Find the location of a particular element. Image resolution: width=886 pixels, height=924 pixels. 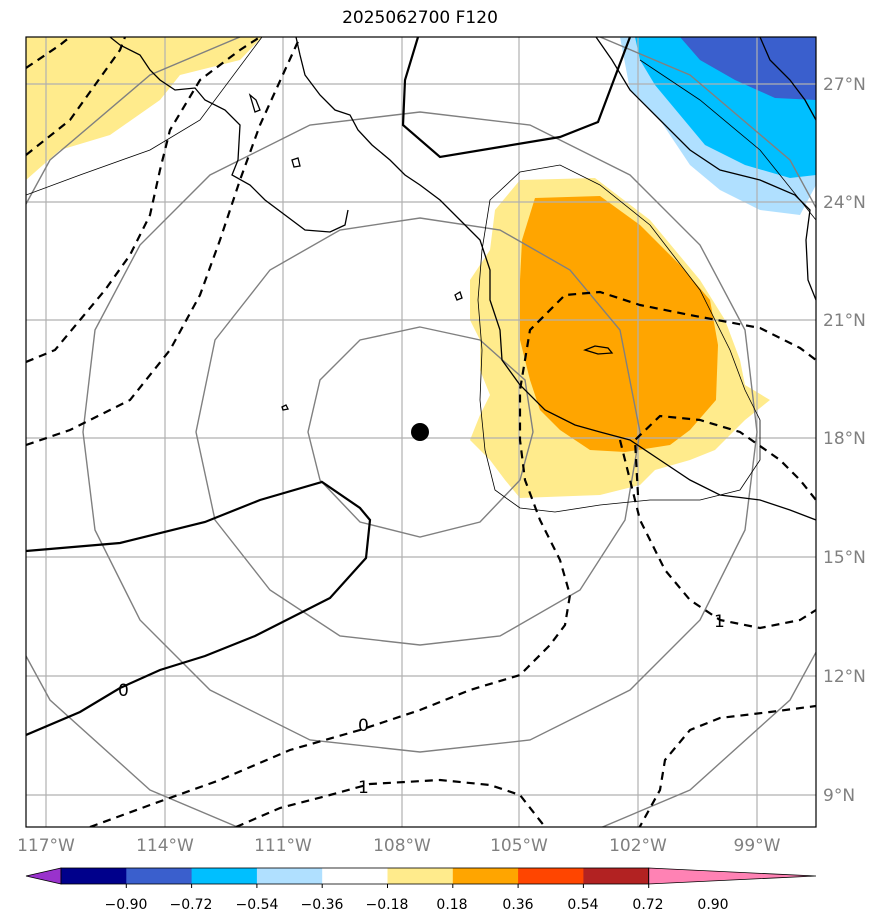

contour-label-0-solid: 0 is located at coordinates (123, 691).